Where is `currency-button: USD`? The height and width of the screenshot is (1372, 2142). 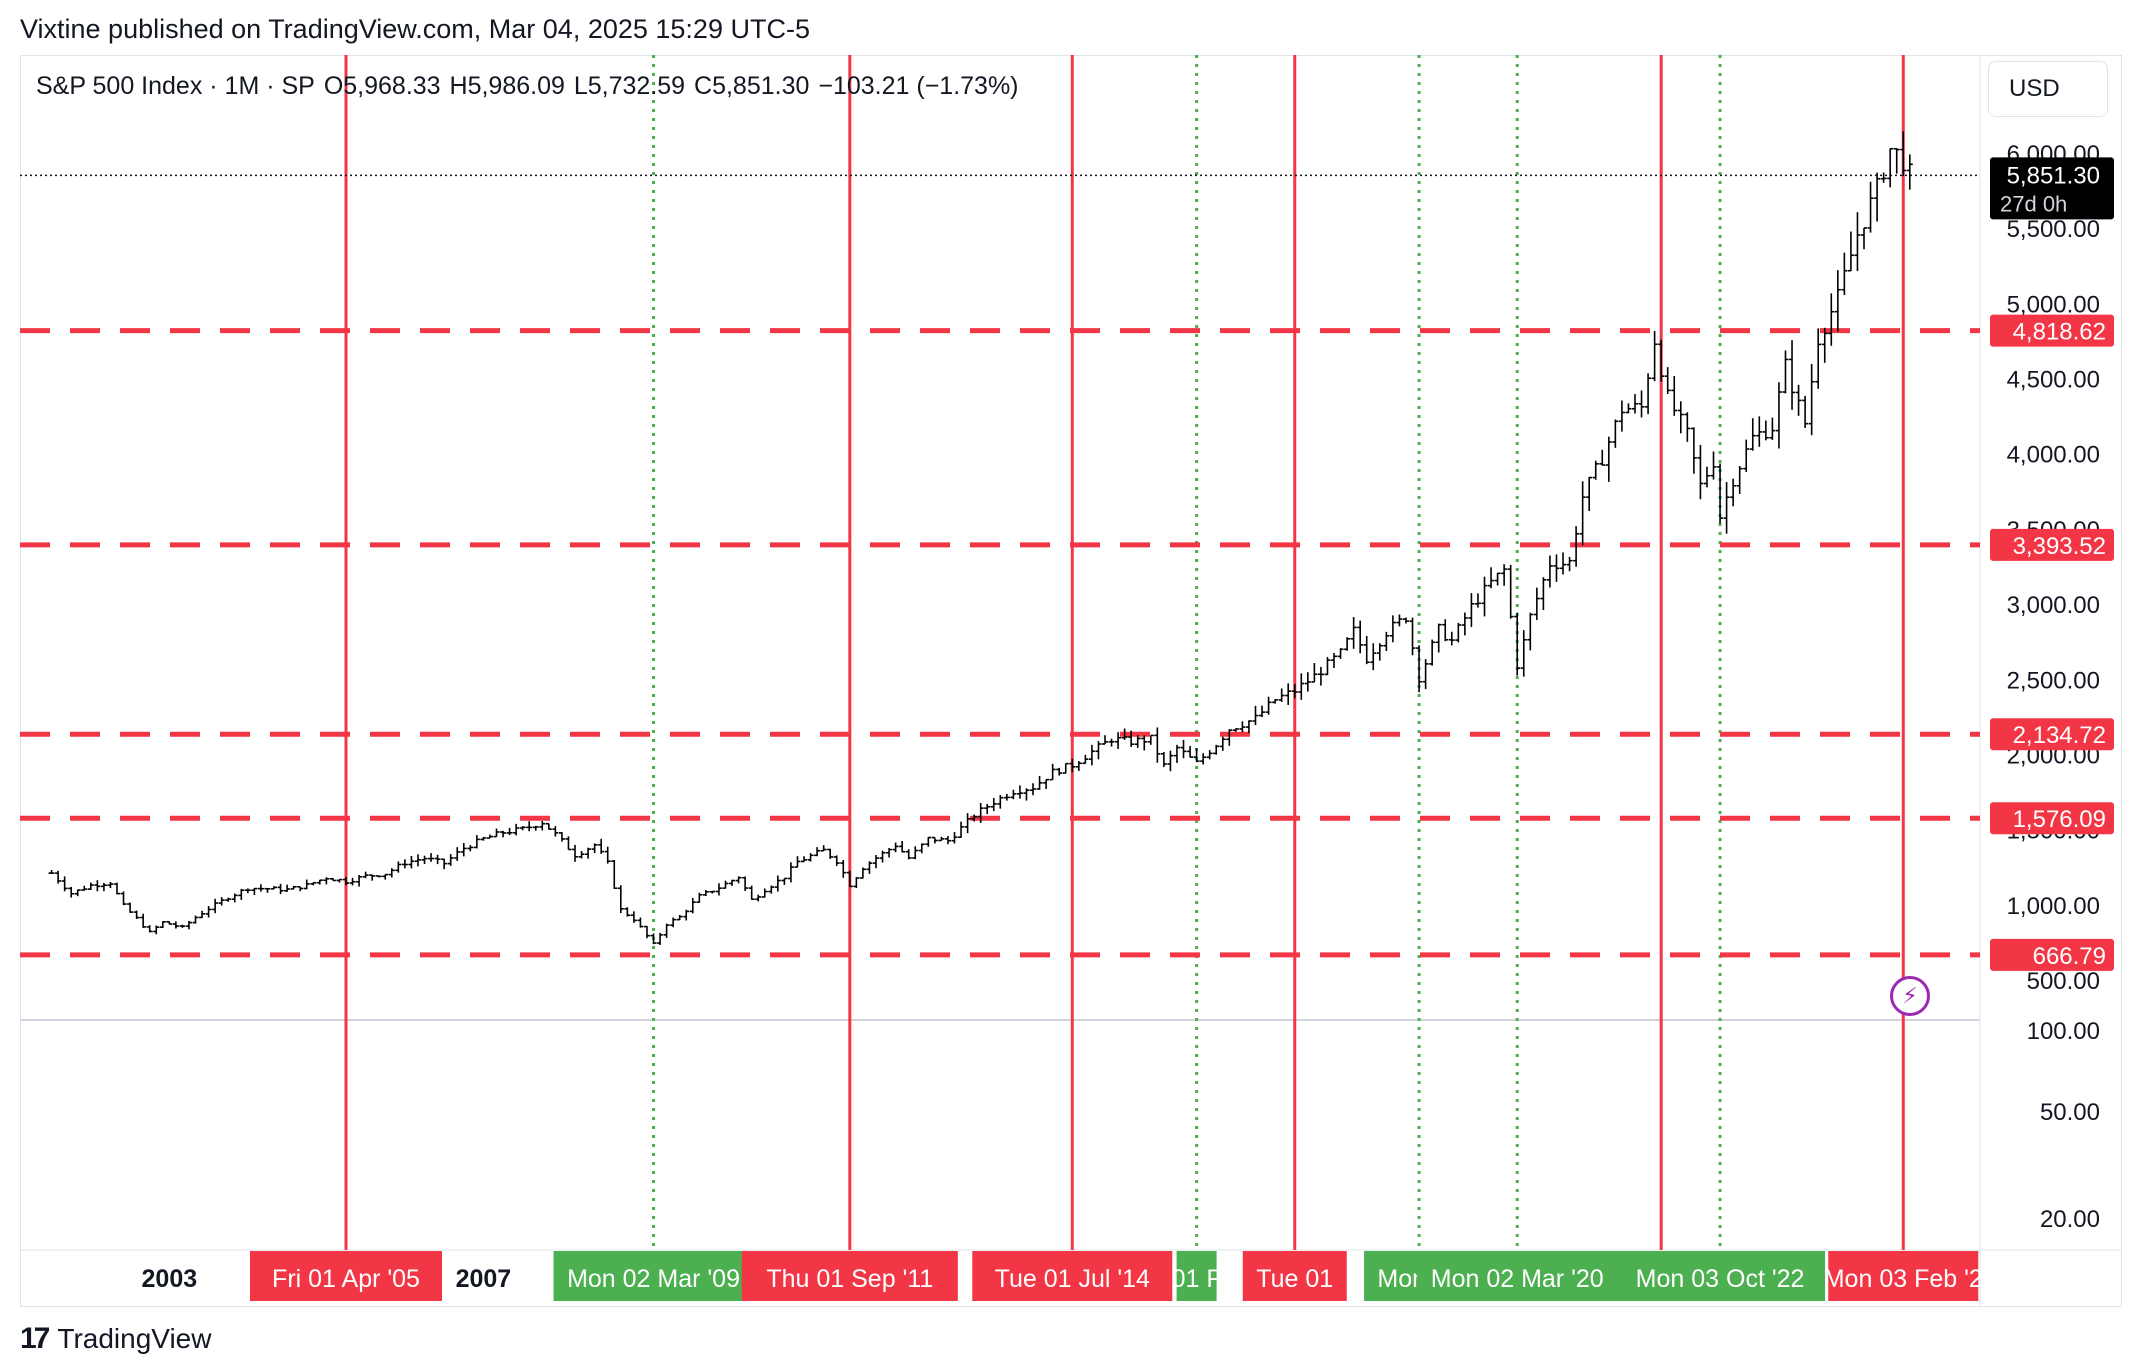 currency-button: USD is located at coordinates (2048, 89).